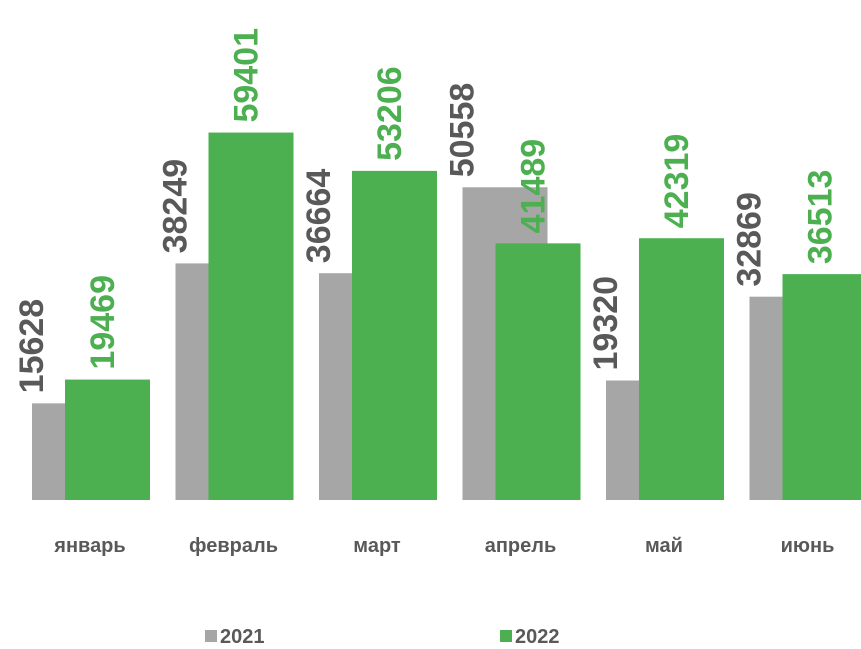 The width and height of the screenshot is (861, 649). What do you see at coordinates (664, 546) in the screenshot?
I see `x-tick-label: май` at bounding box center [664, 546].